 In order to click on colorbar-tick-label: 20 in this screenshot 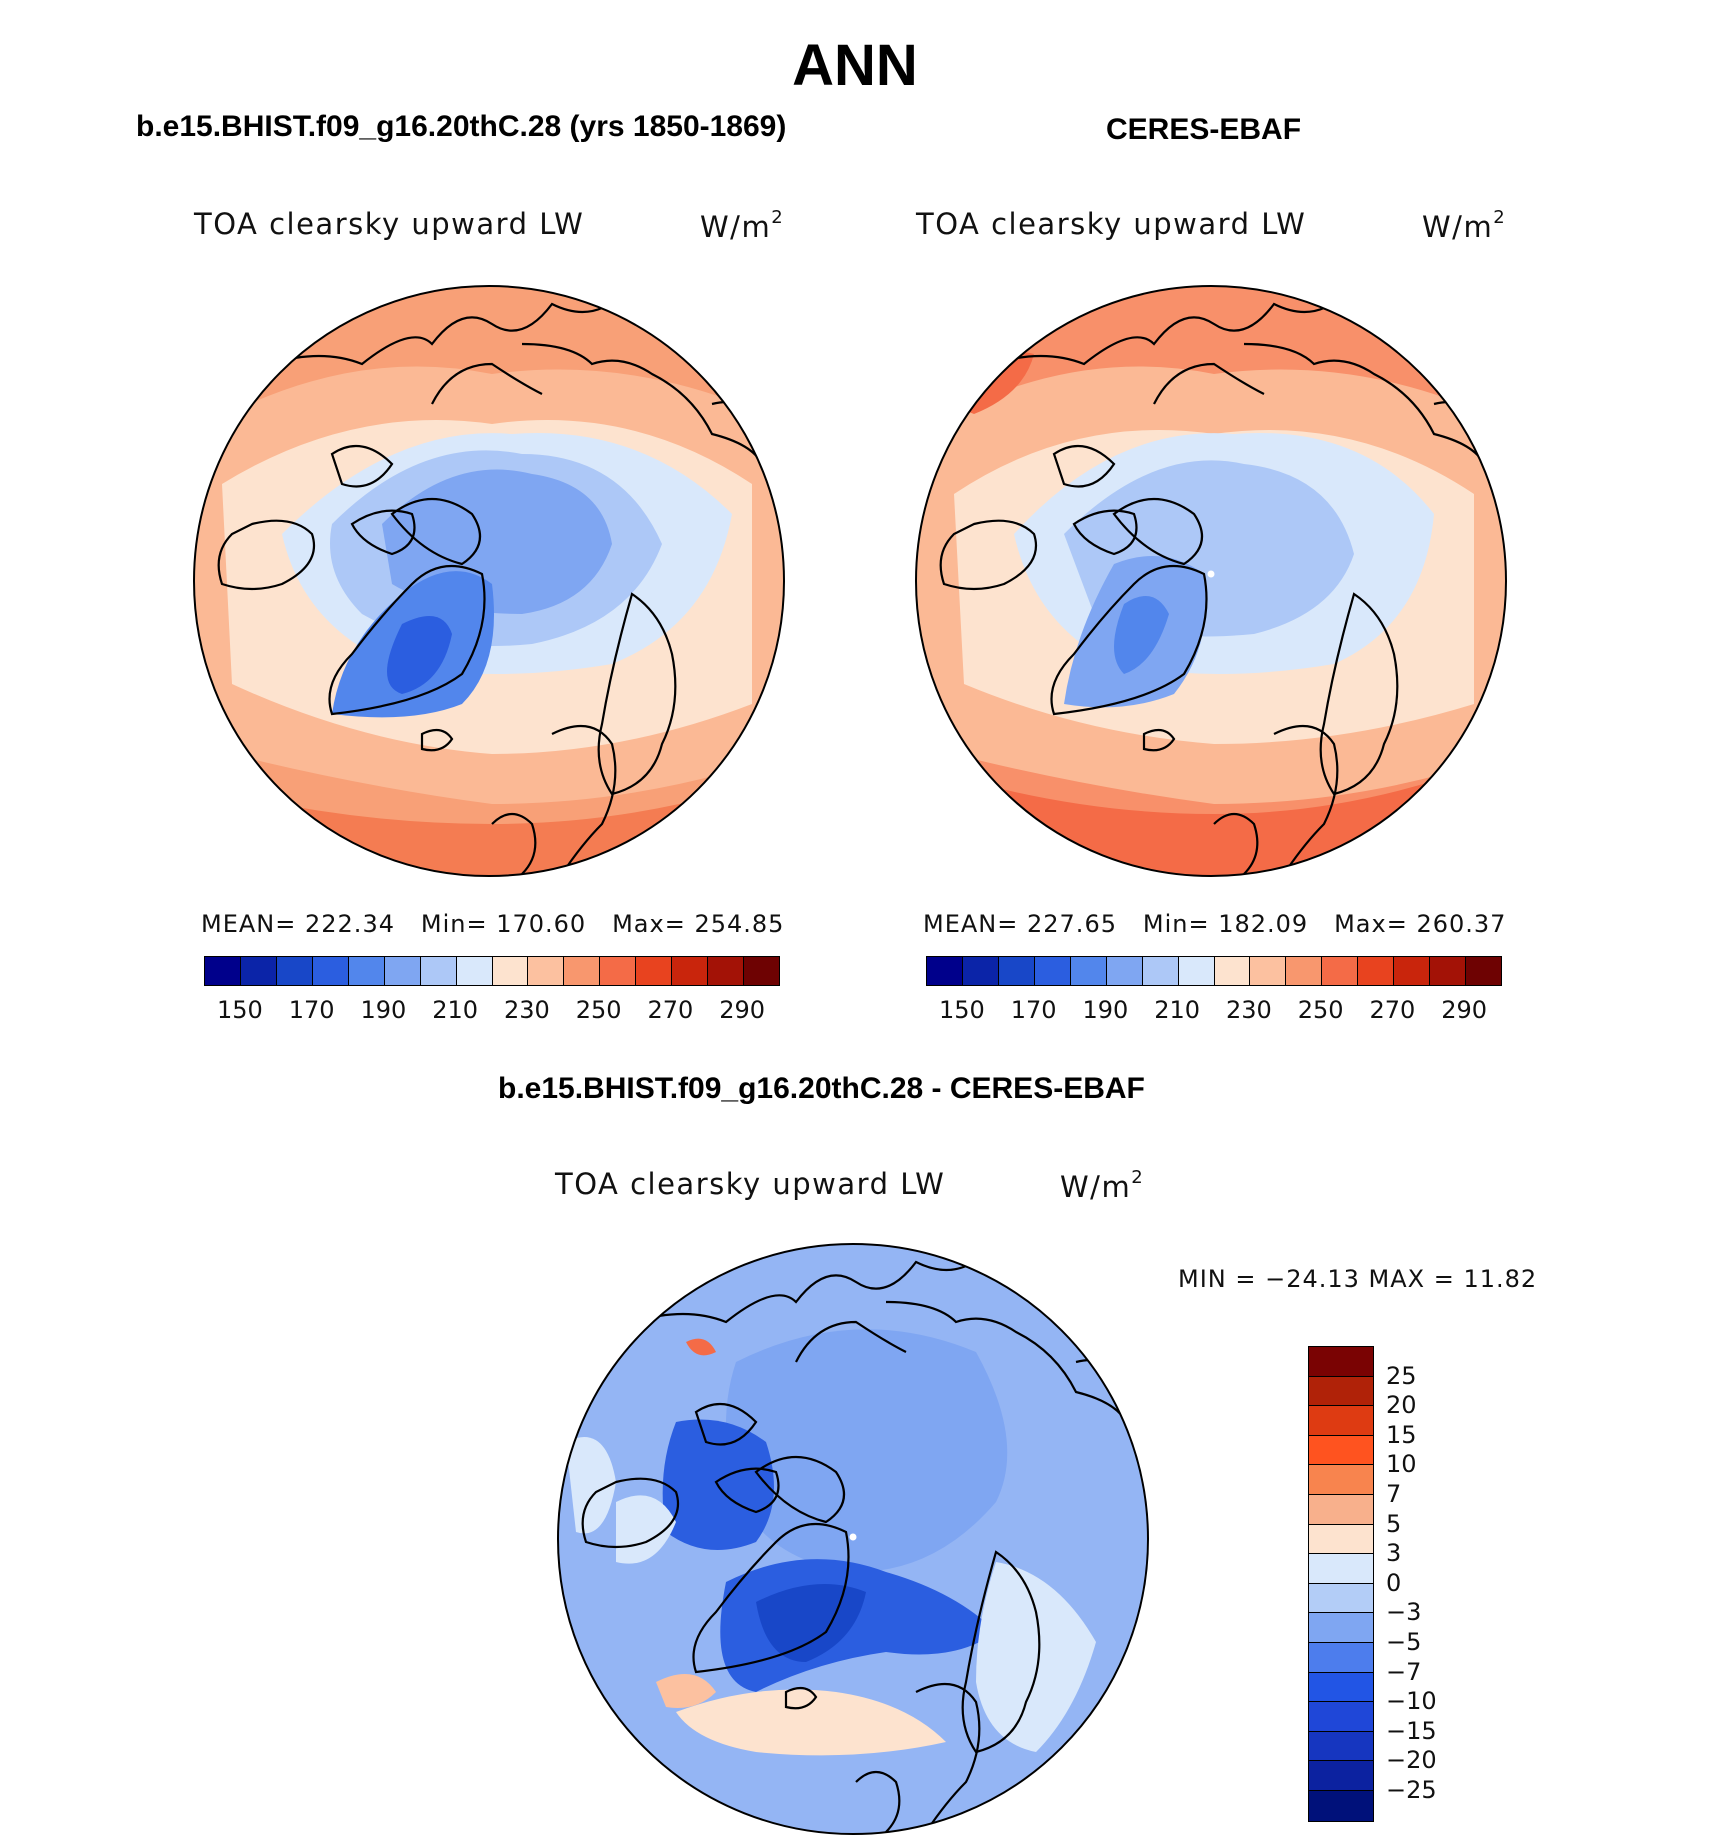, I will do `click(1401, 1405)`.